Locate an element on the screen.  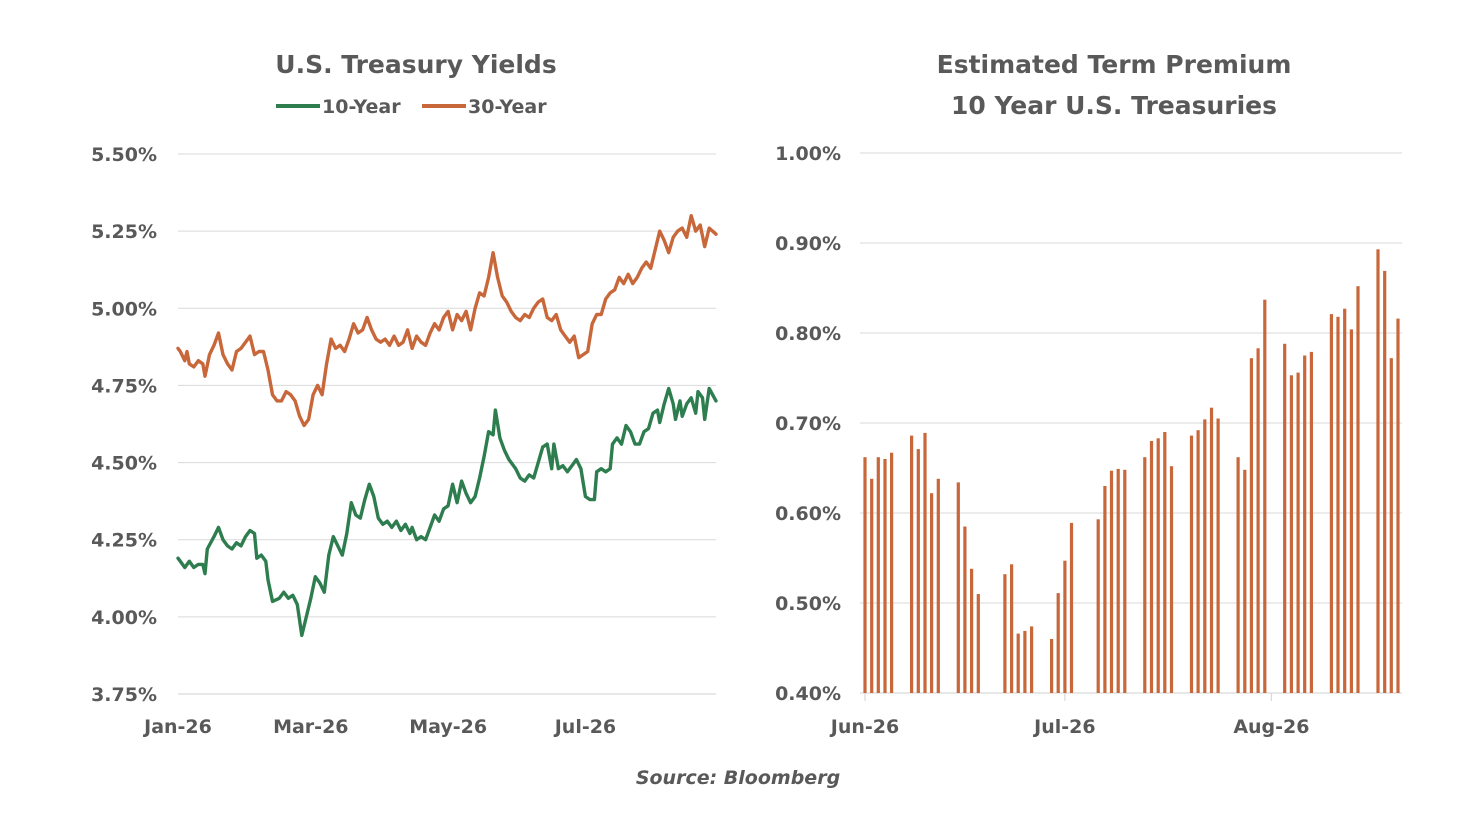
y-tick-label: 4.50% is located at coordinates (124, 464).